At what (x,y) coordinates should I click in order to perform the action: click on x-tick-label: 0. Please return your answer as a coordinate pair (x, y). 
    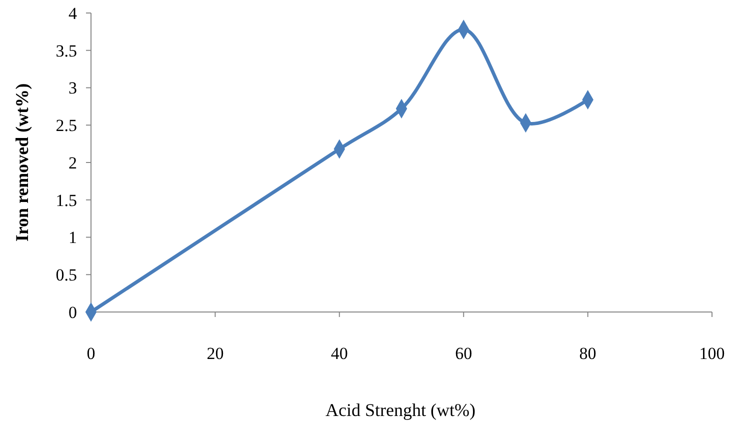
    Looking at the image, I should click on (91, 353).